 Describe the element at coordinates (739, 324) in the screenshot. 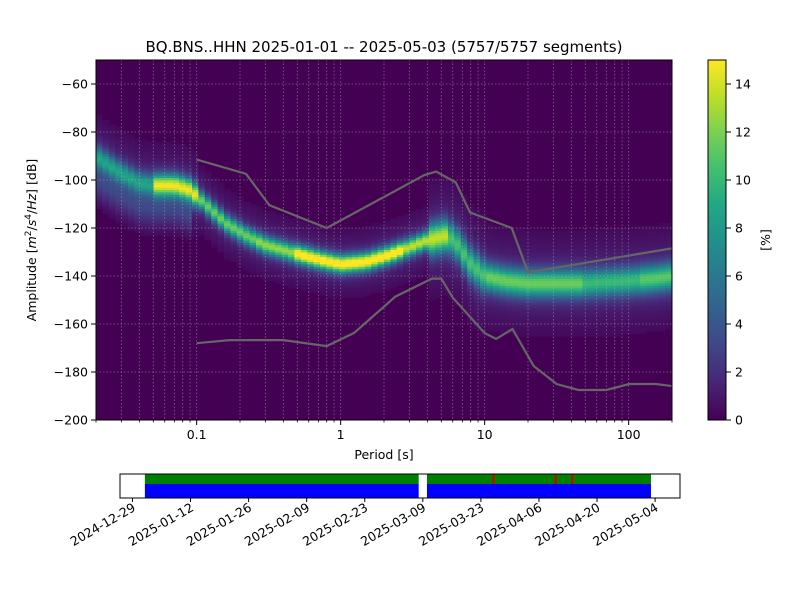

I see `colorbar-tick-label: 4` at that location.